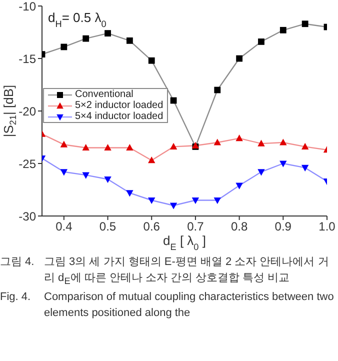 Image resolution: width=338 pixels, height=361 pixels. Describe the element at coordinates (16, 298) in the screenshot. I see `caption: Fig. 4.` at that location.